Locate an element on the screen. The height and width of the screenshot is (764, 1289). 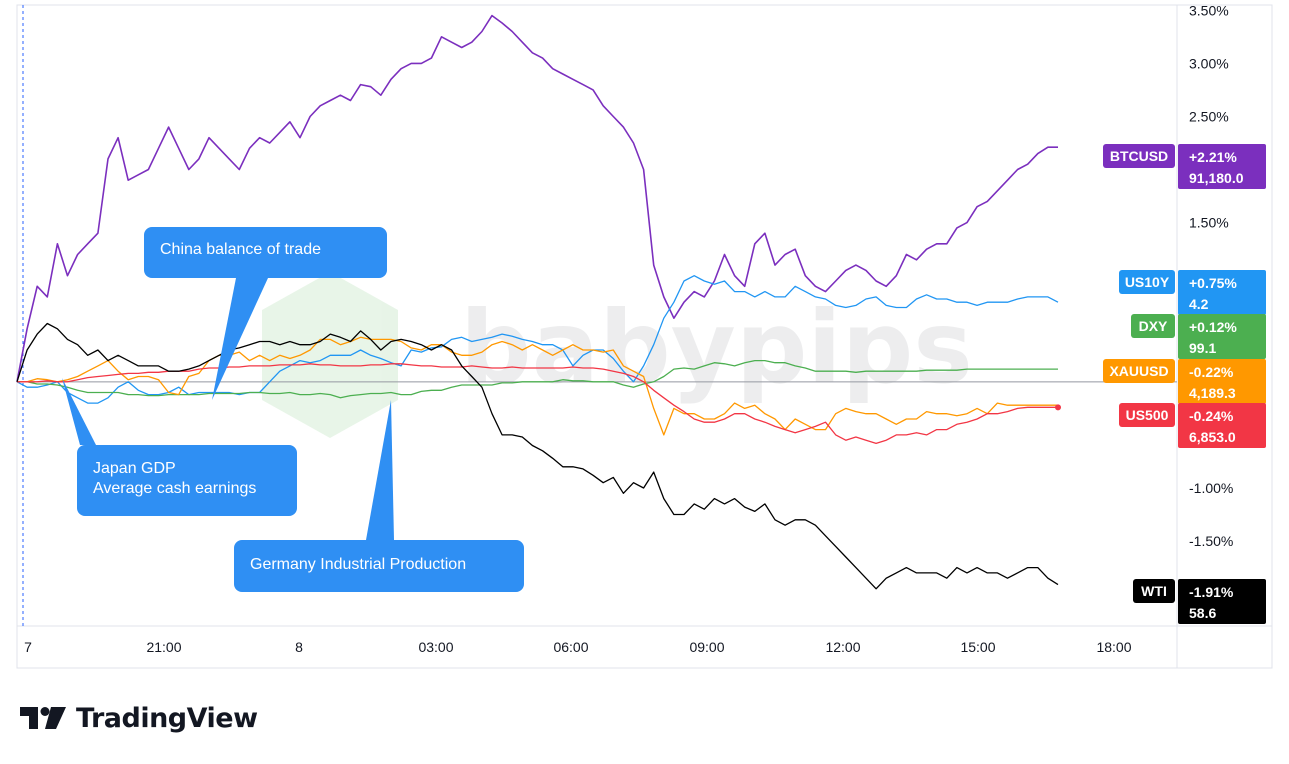
last-price: 4,189.3 is located at coordinates (1212, 393).